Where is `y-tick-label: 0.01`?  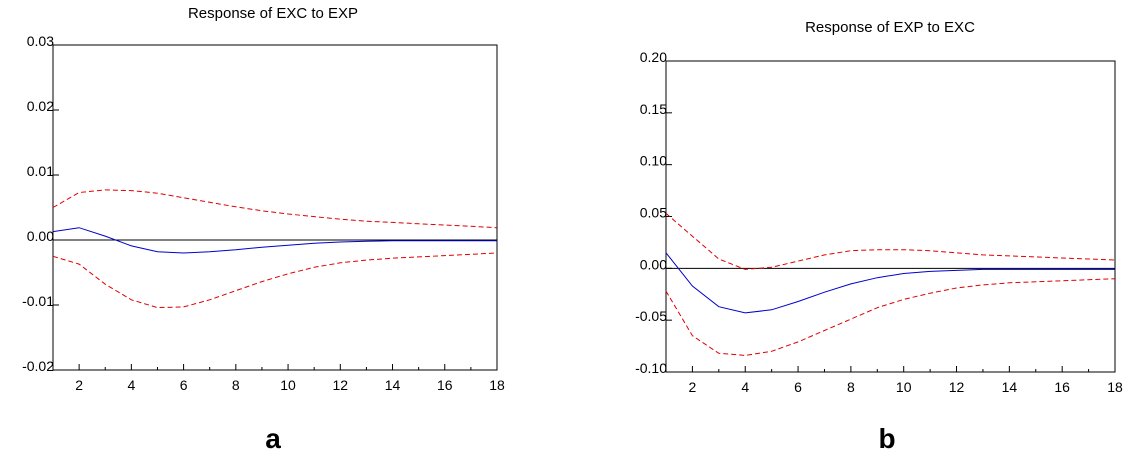 y-tick-label: 0.01 is located at coordinates (40, 171).